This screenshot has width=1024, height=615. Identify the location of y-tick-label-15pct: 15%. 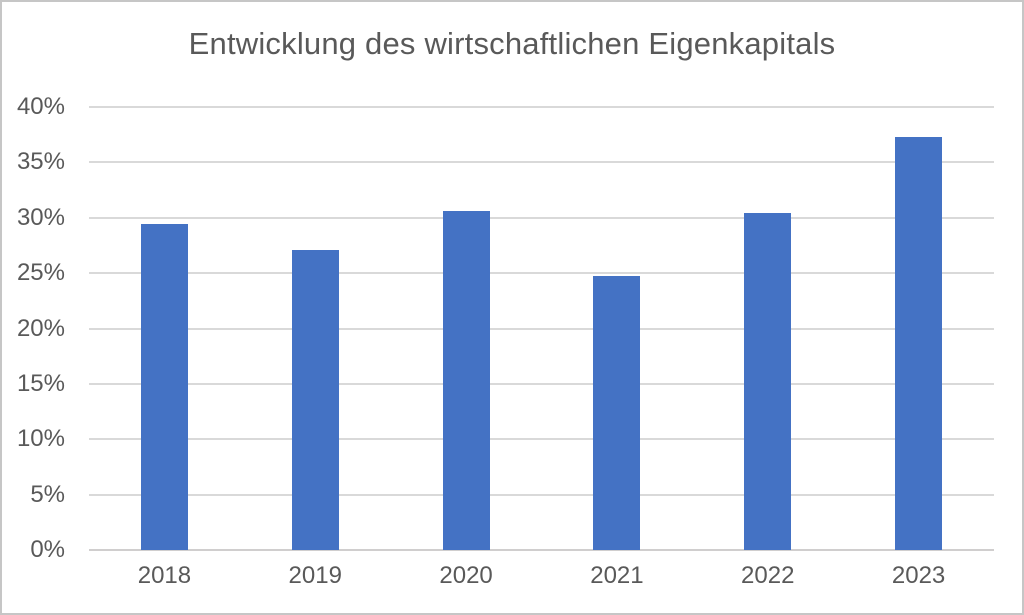
(40, 383).